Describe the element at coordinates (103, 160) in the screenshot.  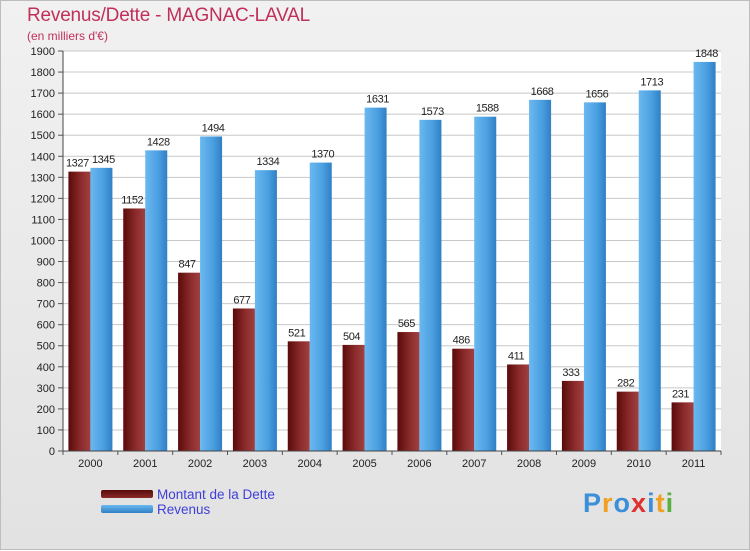
I see `revenue-value-label: 1345` at that location.